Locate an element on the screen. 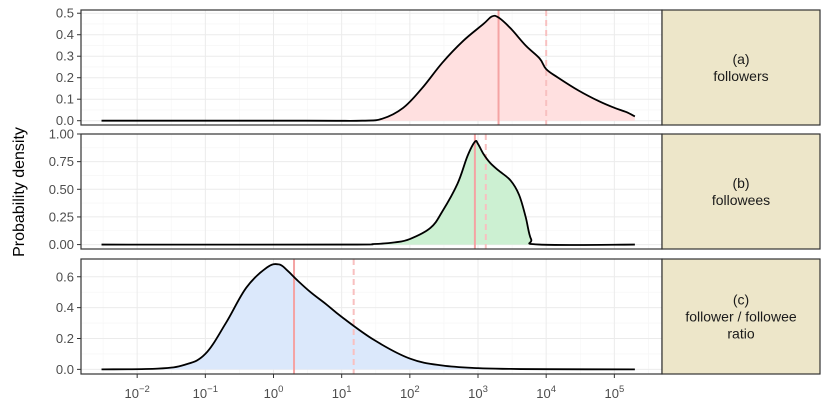  x-tick-label: 10⁴ is located at coordinates (546, 392).